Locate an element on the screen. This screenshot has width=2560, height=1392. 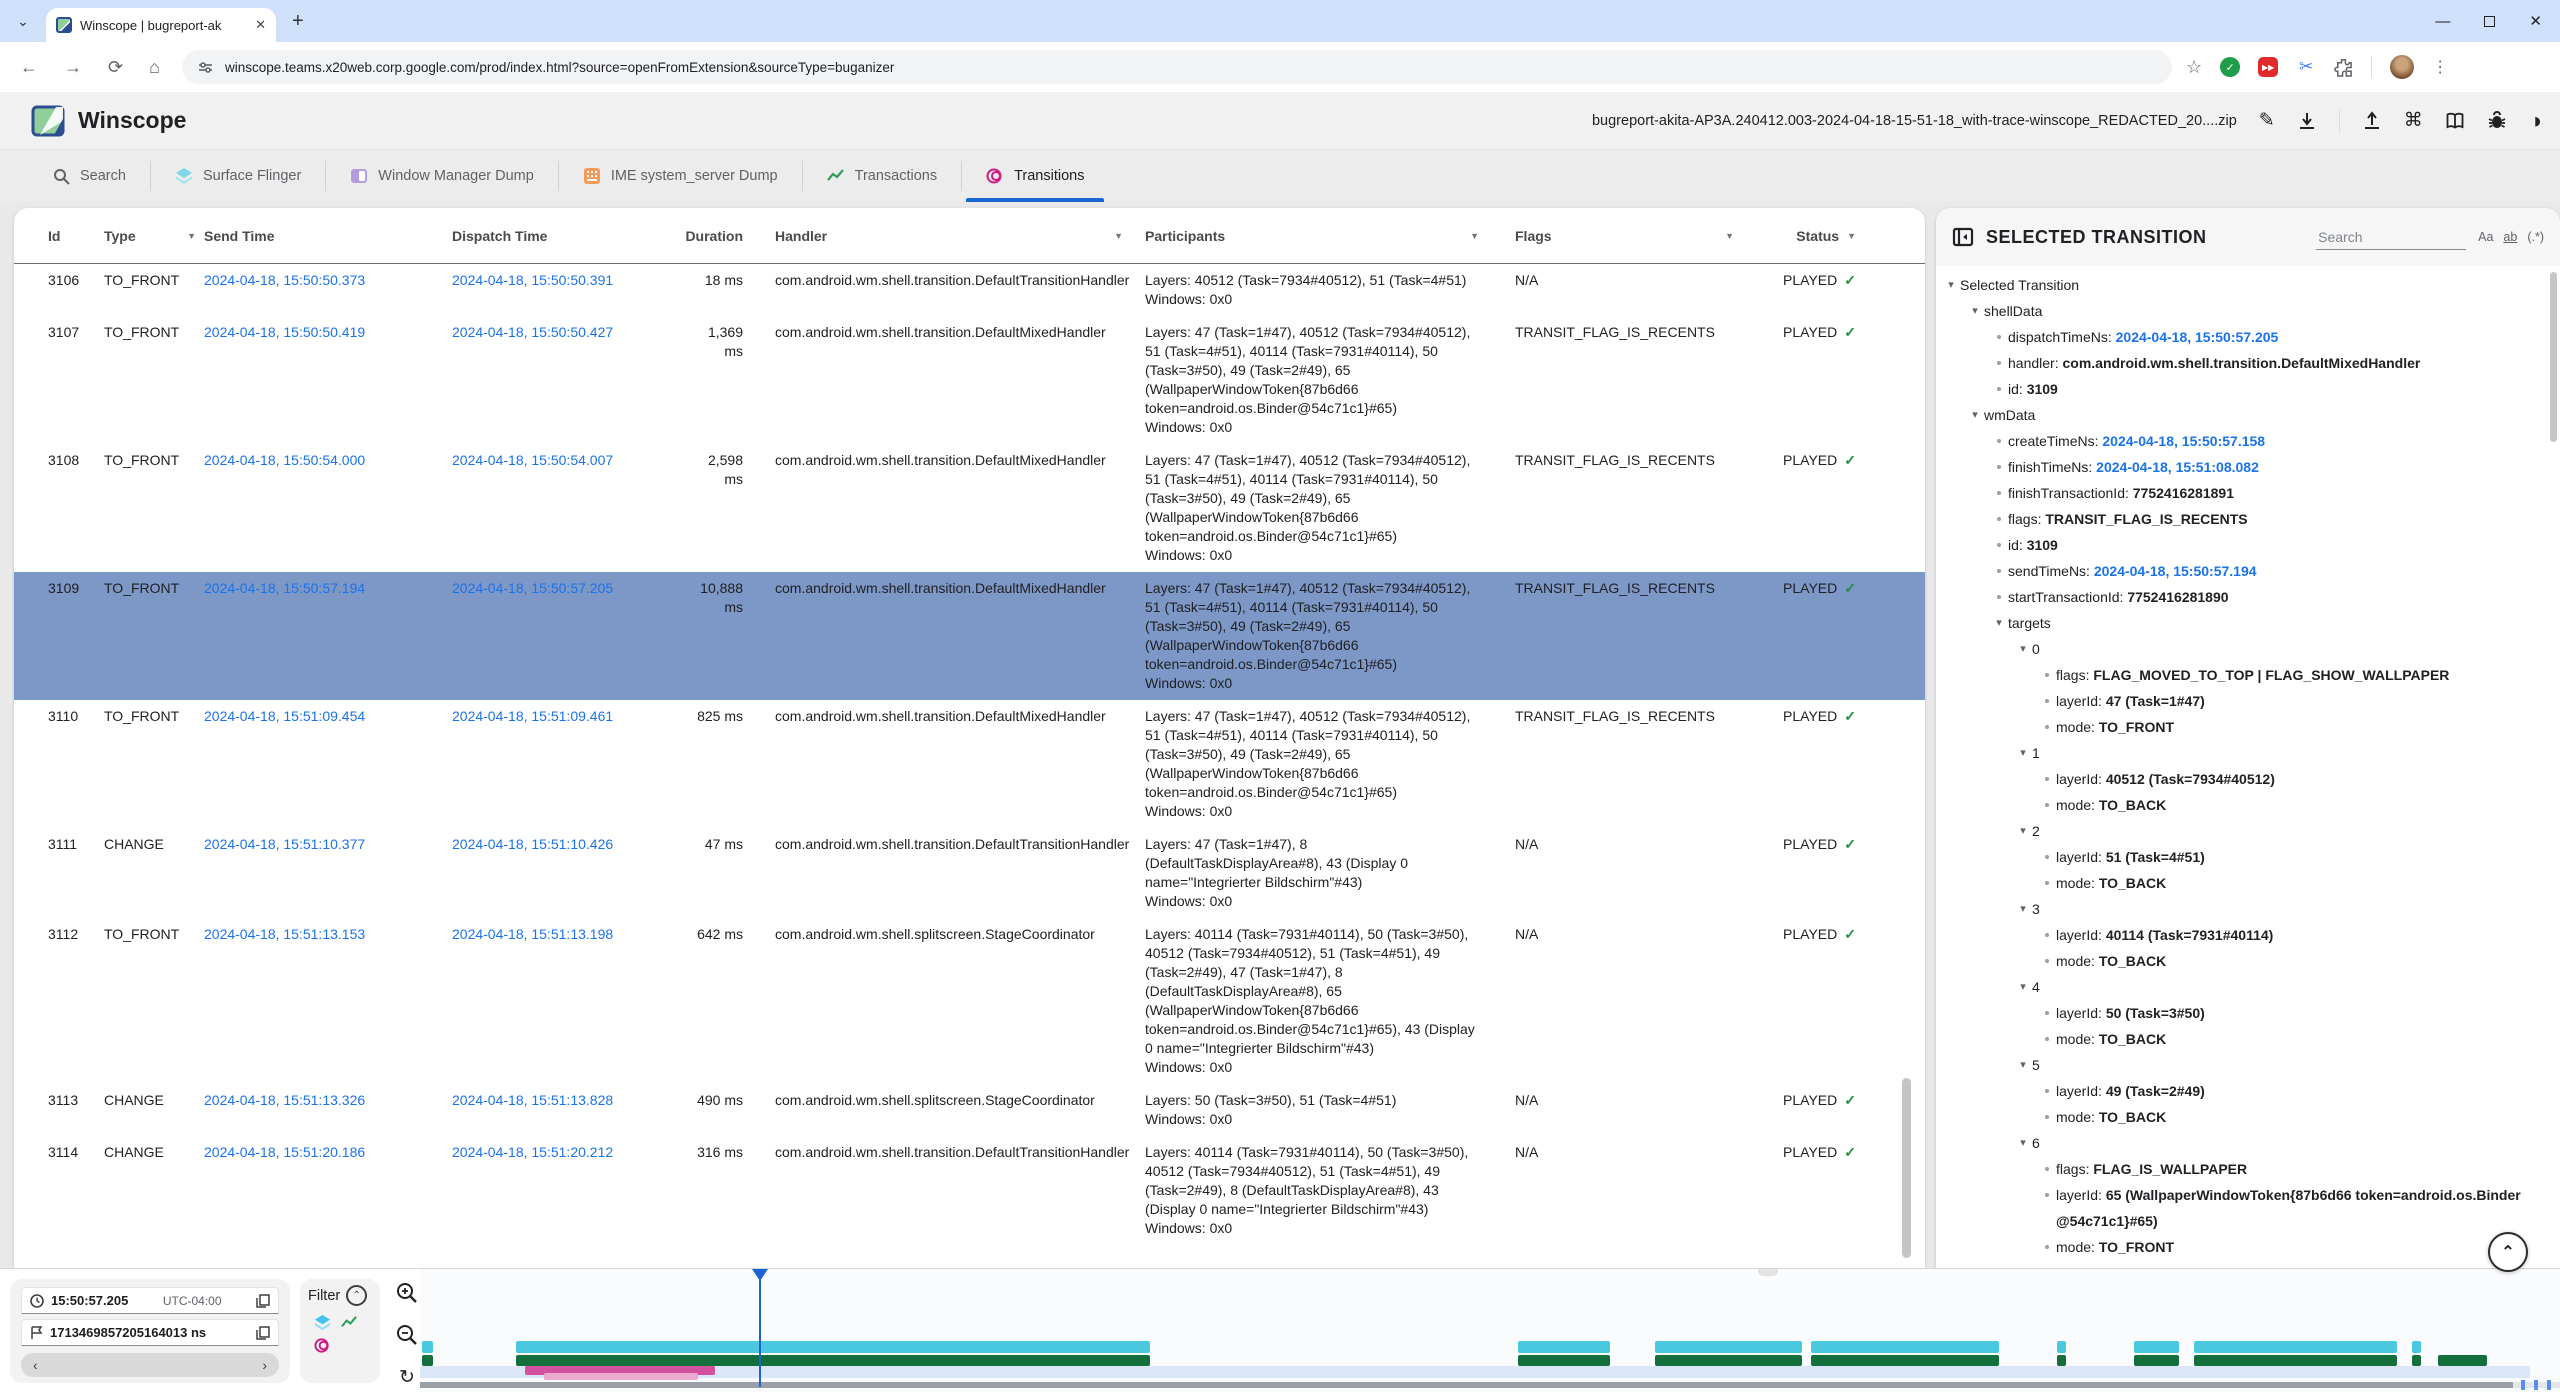
column-header-type: Type ▼ is located at coordinates (150, 235).